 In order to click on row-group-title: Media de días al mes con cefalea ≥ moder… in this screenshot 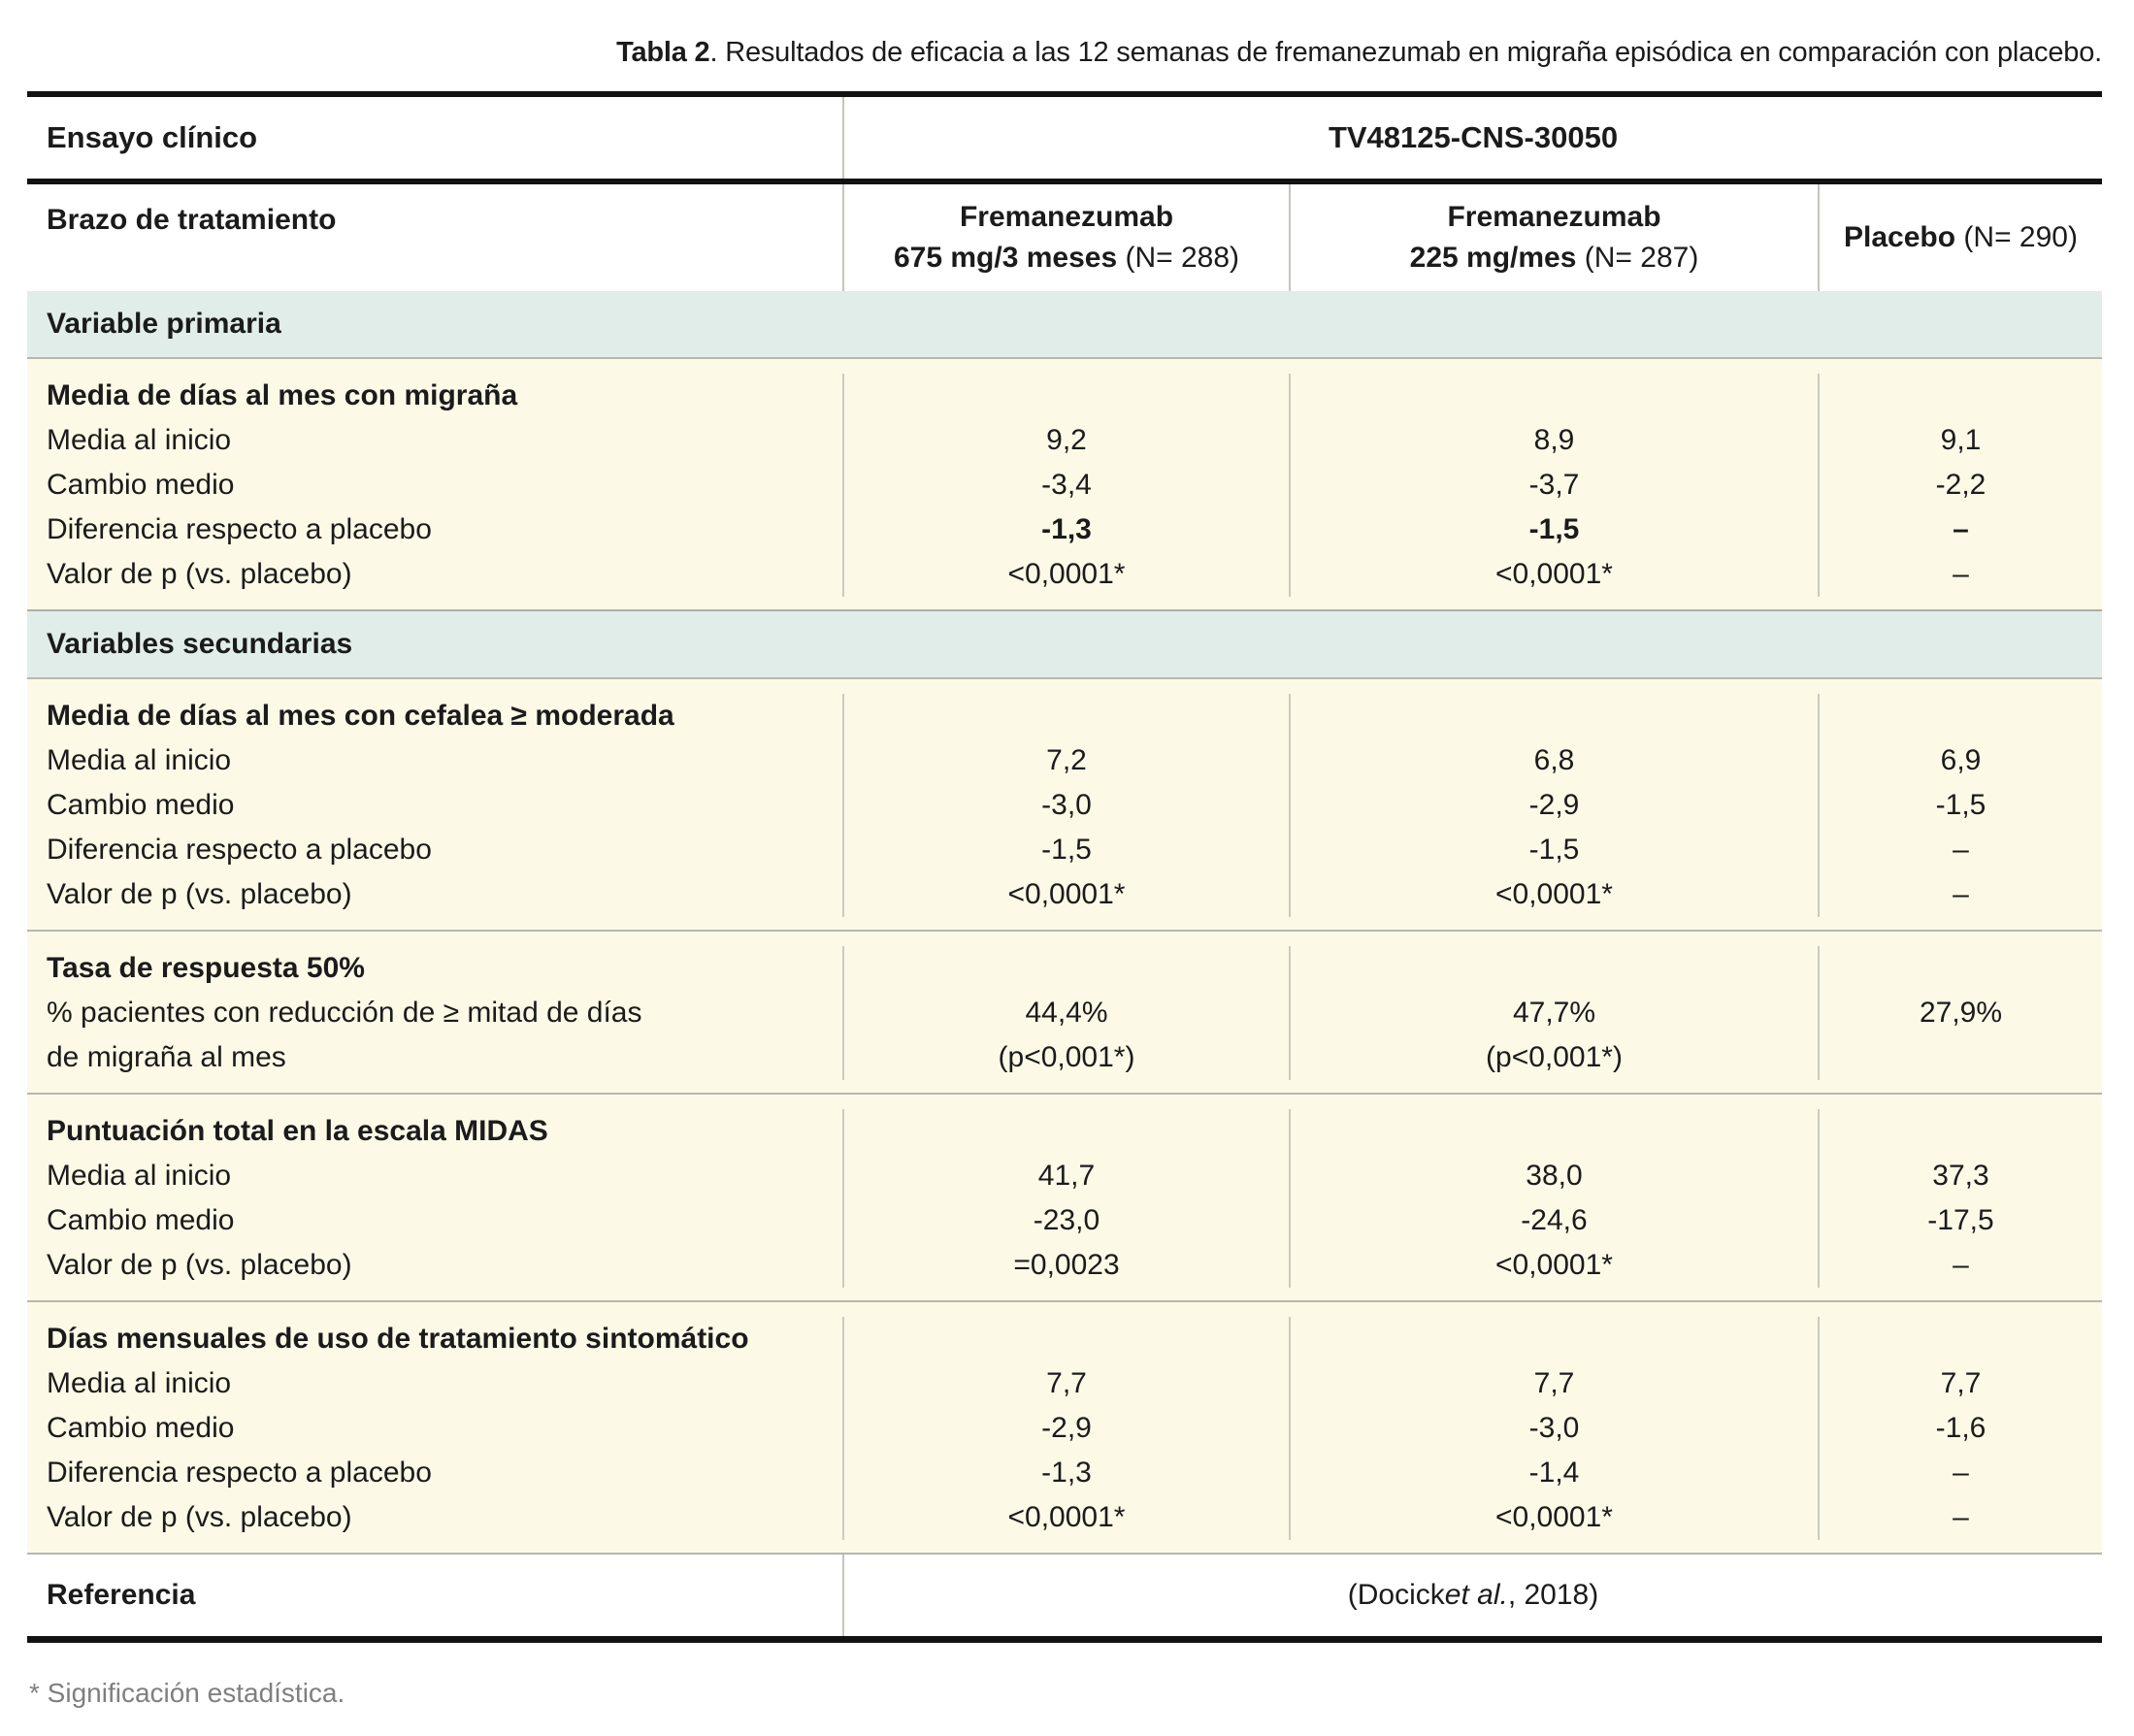, I will do `click(360, 716)`.